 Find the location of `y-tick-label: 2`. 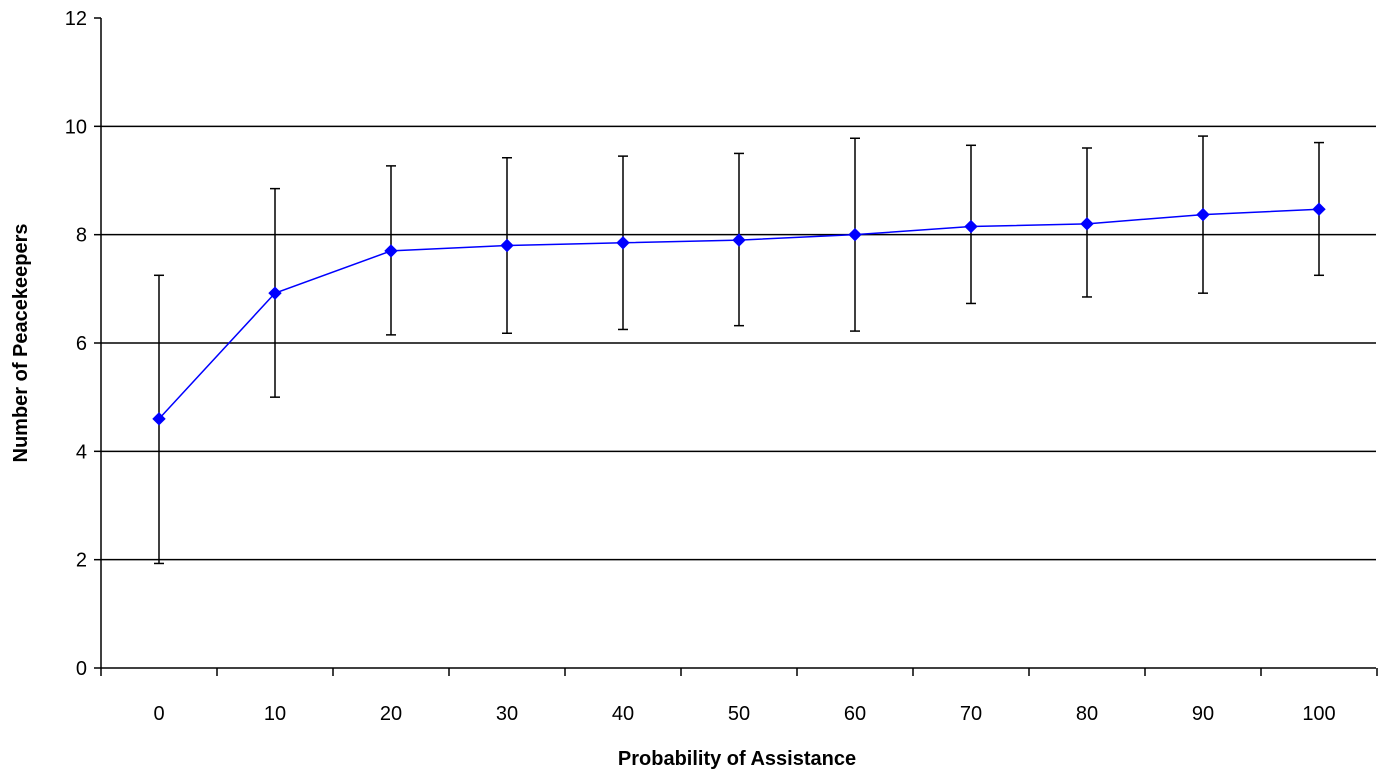

y-tick-label: 2 is located at coordinates (81, 561).